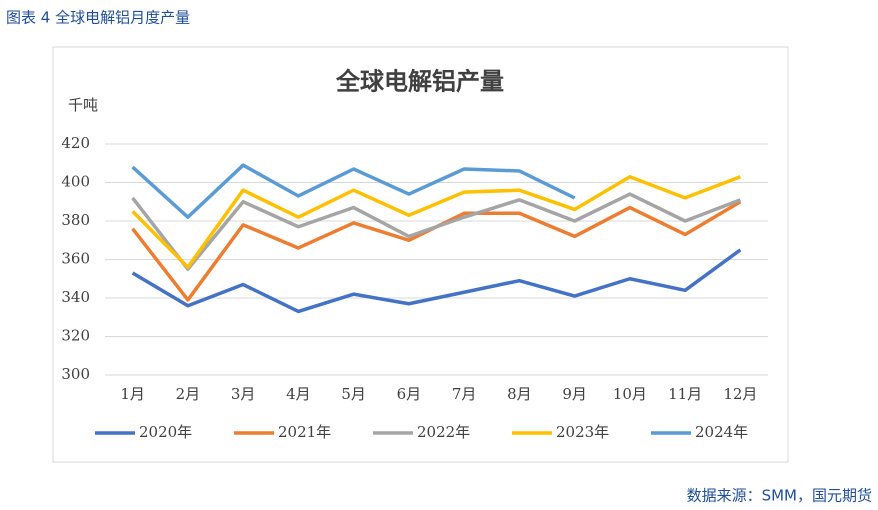 The height and width of the screenshot is (510, 878). I want to click on y-tick-label: 360, so click(75, 259).